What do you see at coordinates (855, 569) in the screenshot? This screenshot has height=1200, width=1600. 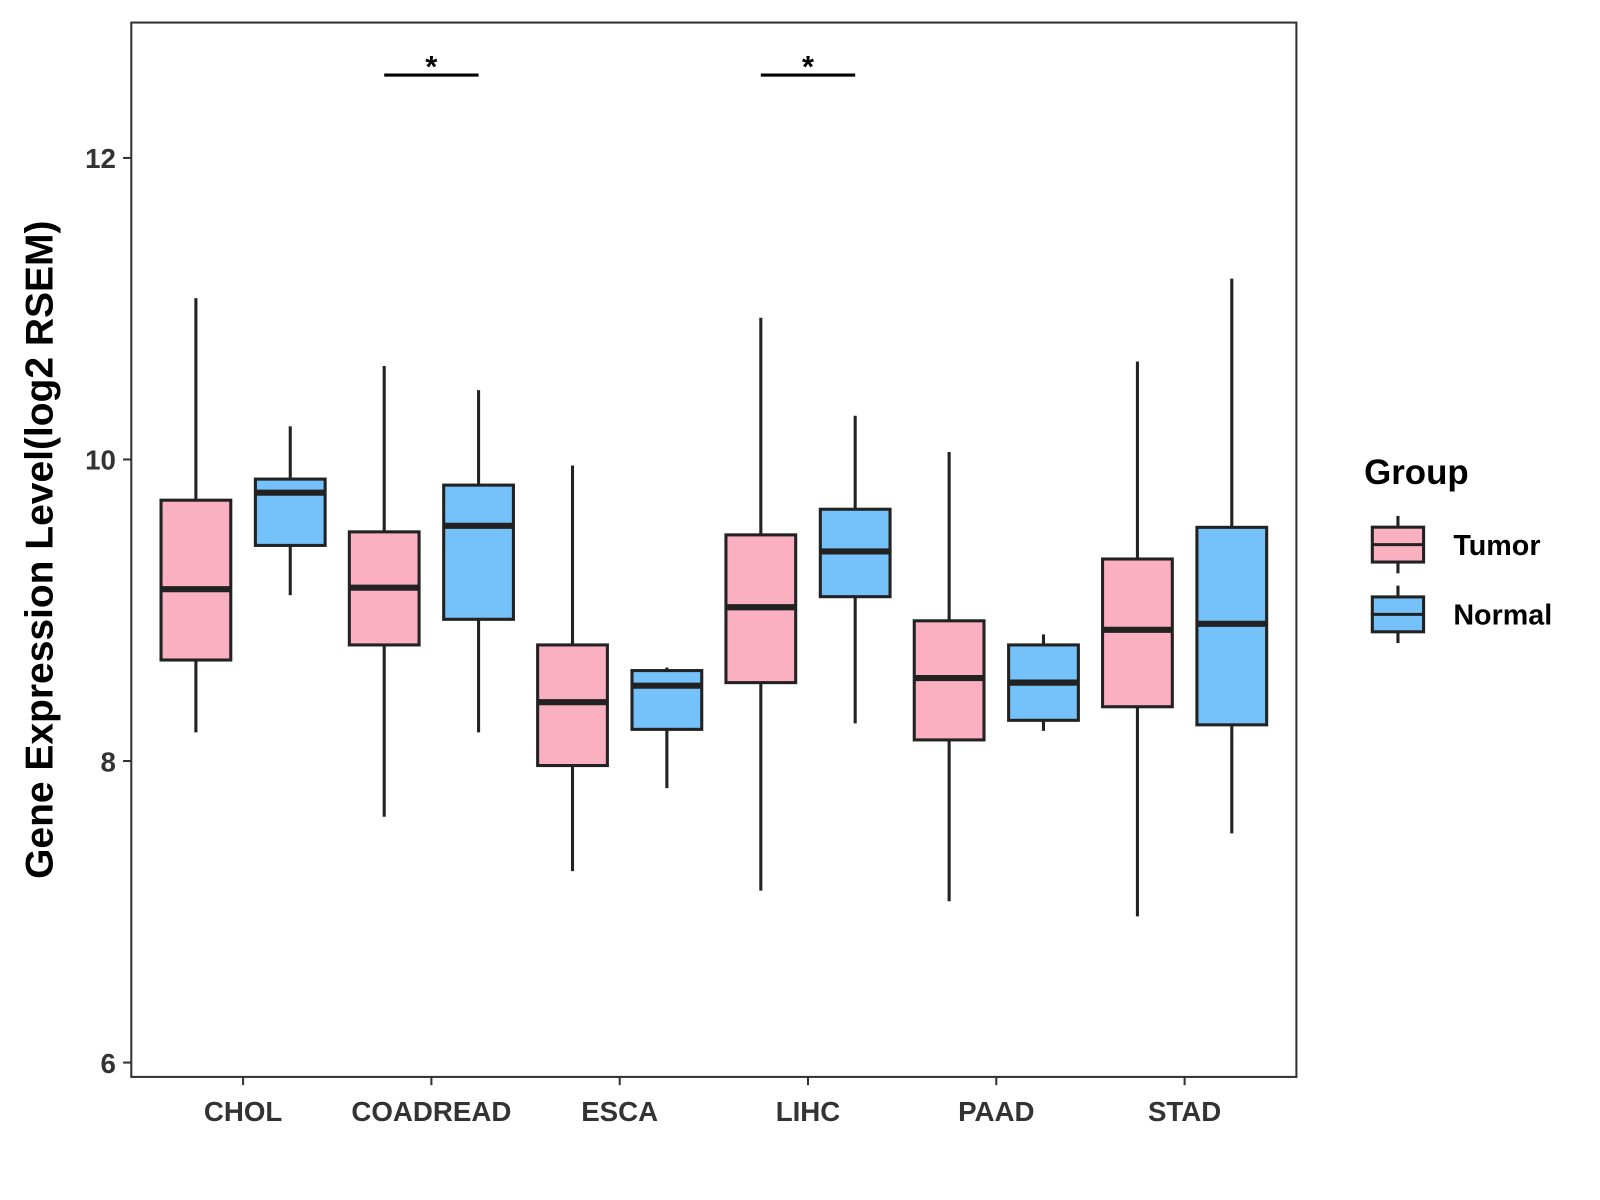 I see `box-normal-lihc` at bounding box center [855, 569].